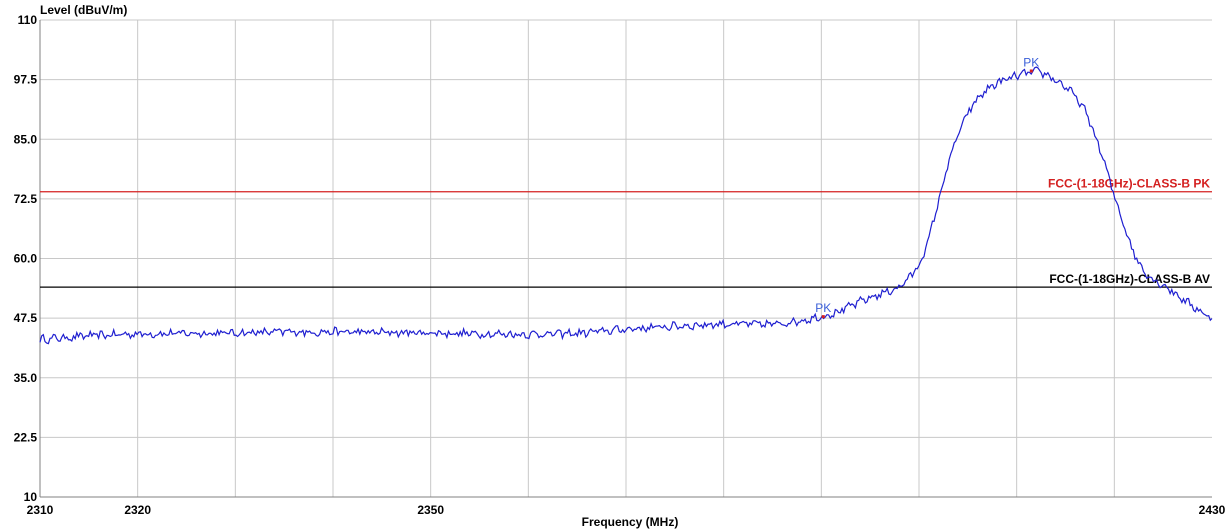  What do you see at coordinates (26, 378) in the screenshot?
I see `y-tick-label: 35.0` at bounding box center [26, 378].